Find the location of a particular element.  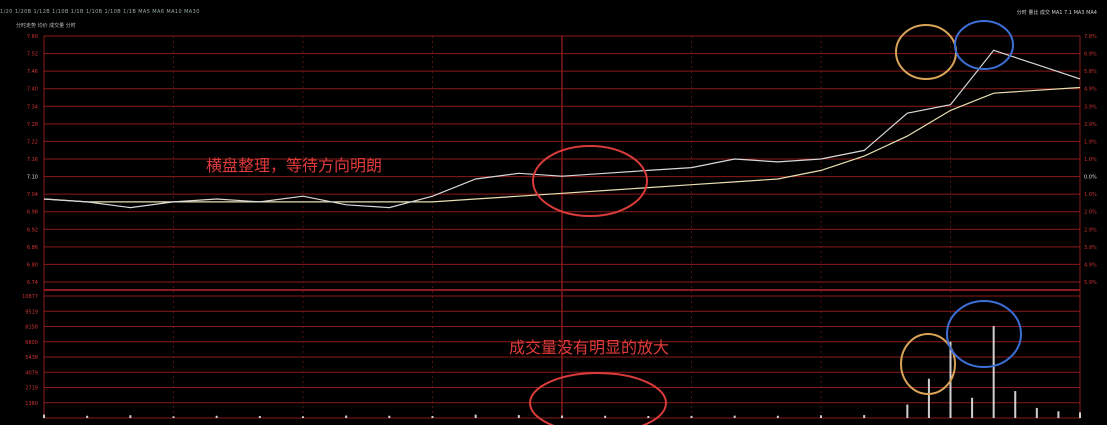

highlight-circle-peak-blue is located at coordinates (984, 45).